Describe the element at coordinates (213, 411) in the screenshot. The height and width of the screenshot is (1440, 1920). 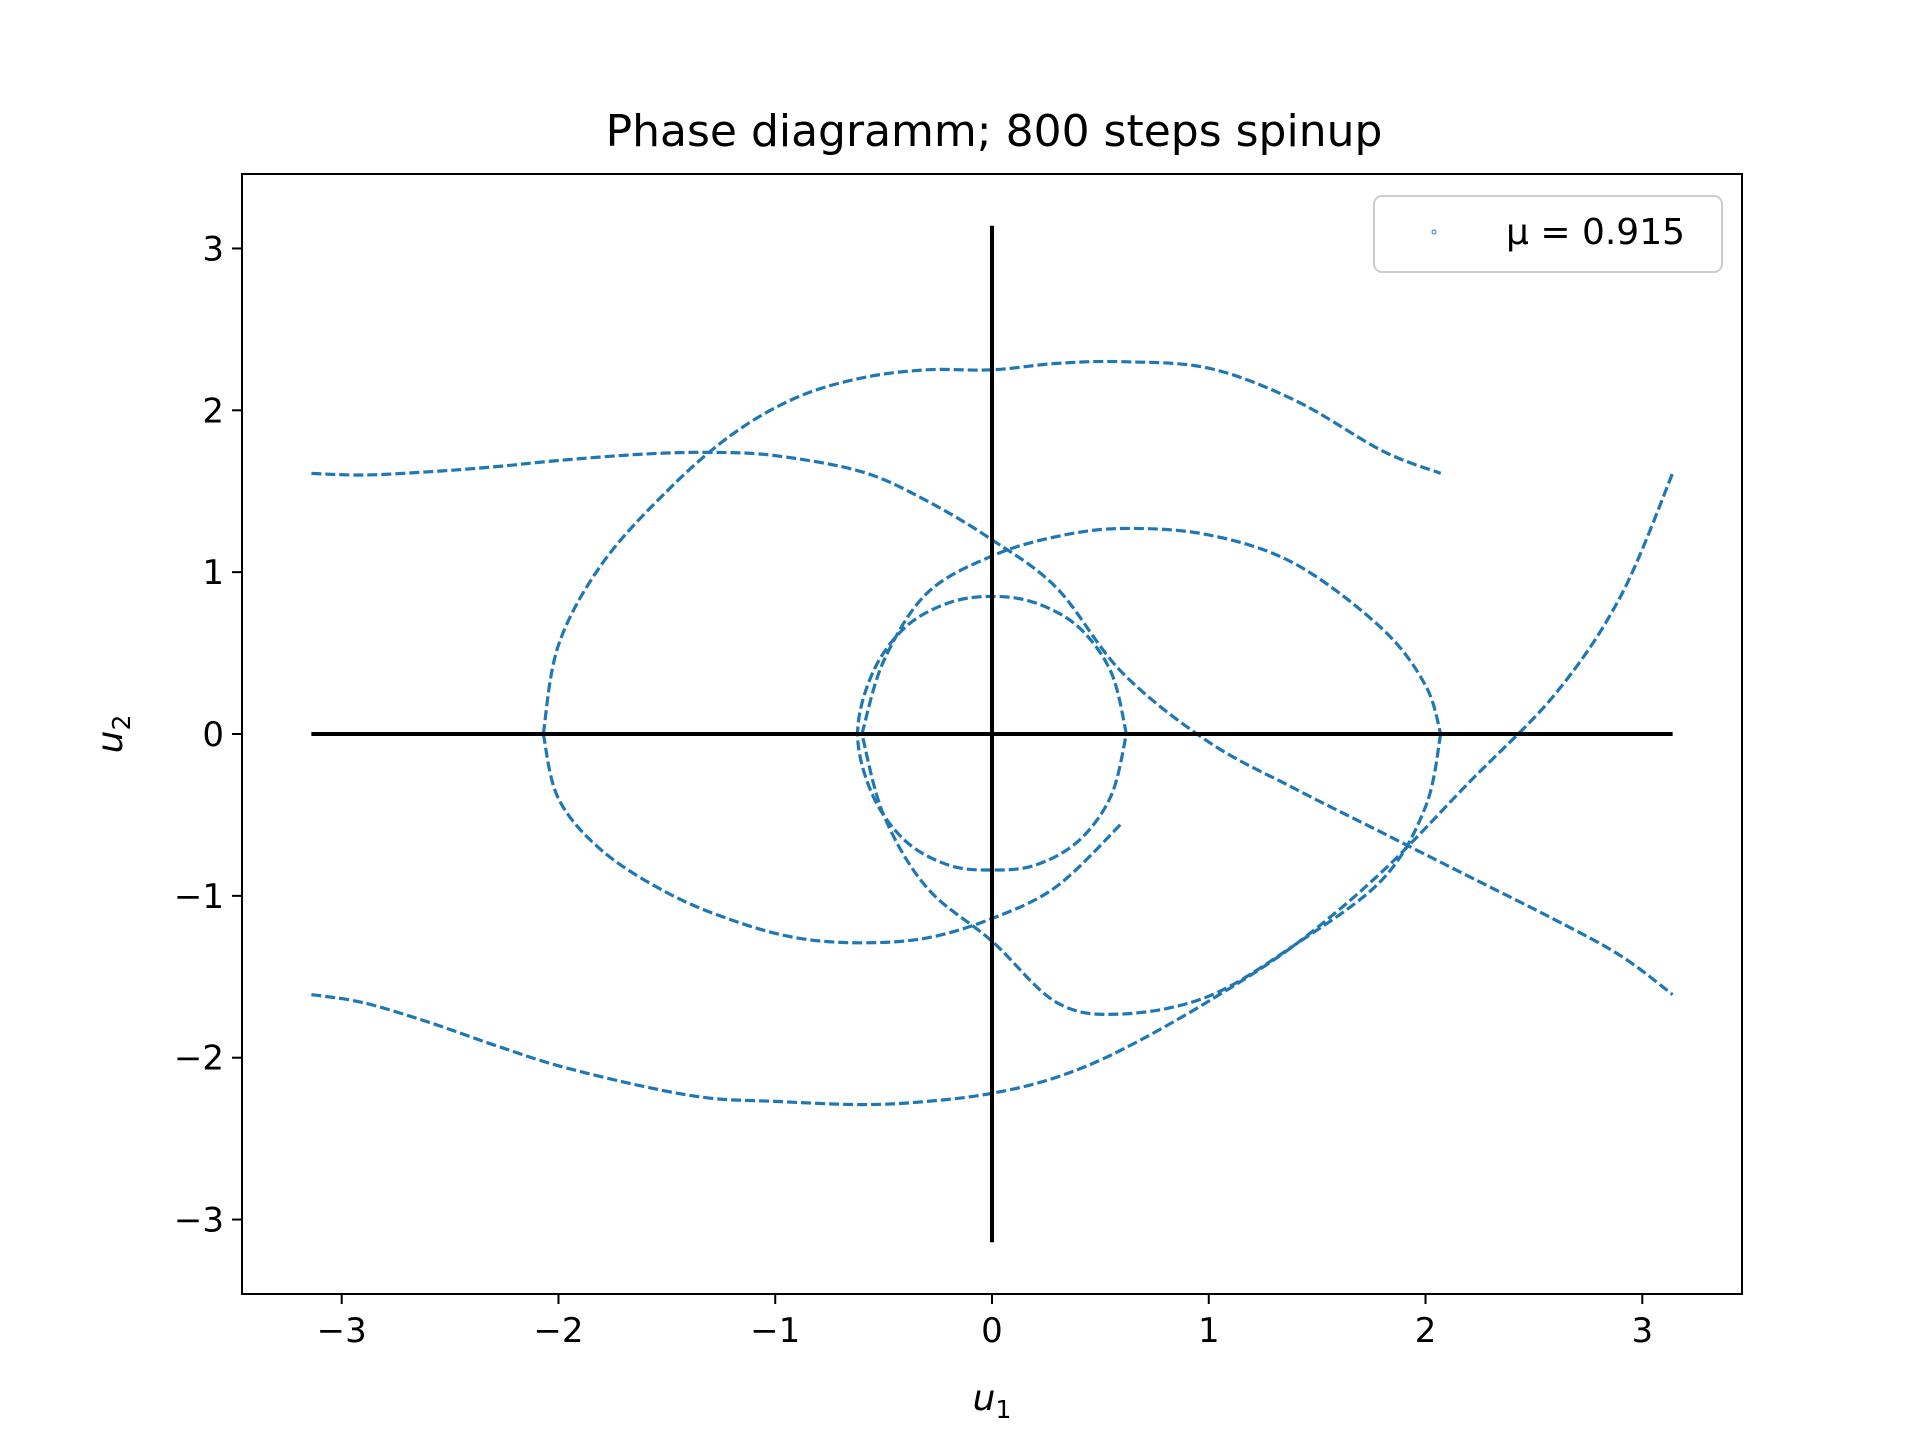
I see `y-tick-label: 2` at that location.